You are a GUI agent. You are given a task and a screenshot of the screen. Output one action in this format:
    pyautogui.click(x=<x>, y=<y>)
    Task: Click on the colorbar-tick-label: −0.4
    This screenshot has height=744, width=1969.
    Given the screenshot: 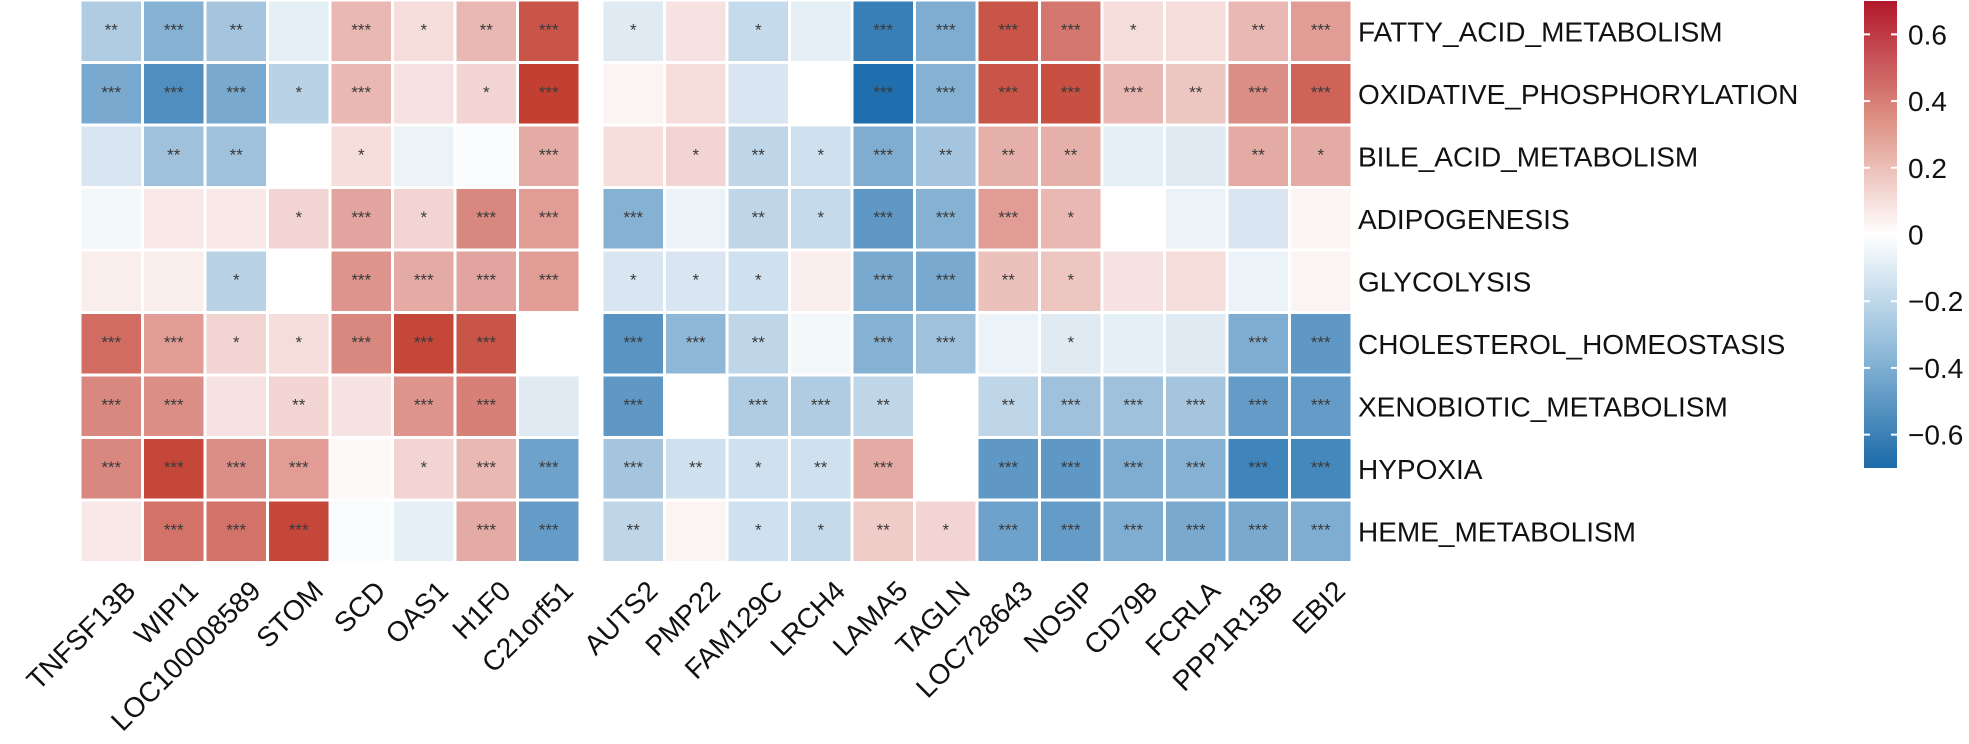 What is the action you would take?
    pyautogui.click(x=1935, y=368)
    